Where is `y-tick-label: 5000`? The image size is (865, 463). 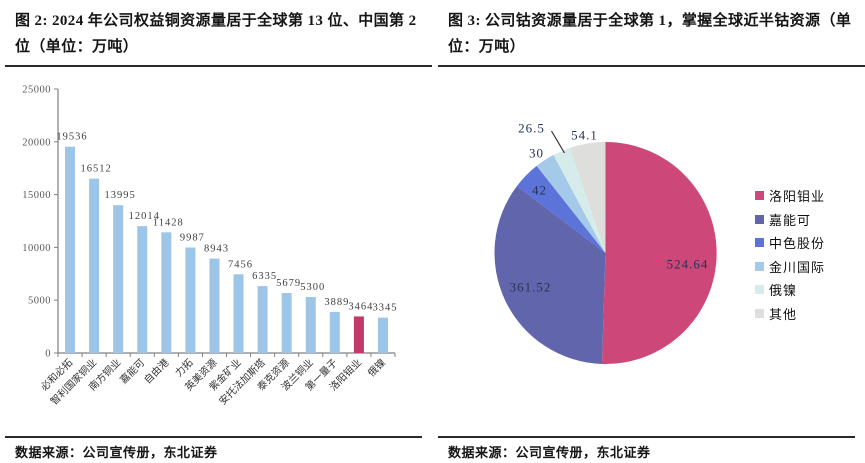 y-tick-label: 5000 is located at coordinates (39, 301).